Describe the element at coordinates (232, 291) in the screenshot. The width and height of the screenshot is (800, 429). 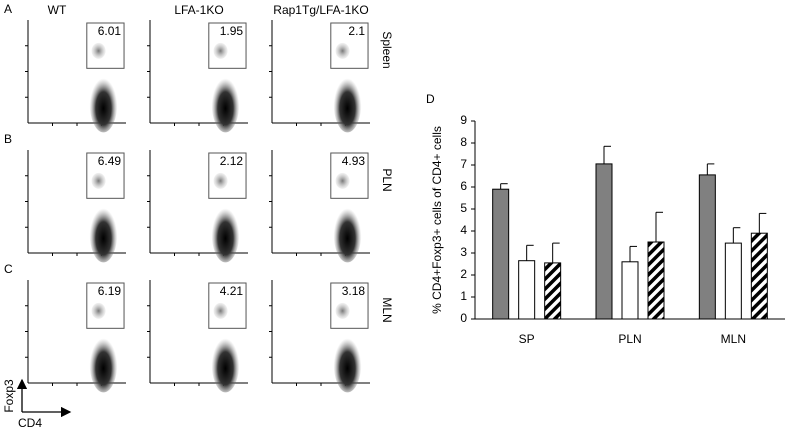
I see `gate-value: 4.21` at that location.